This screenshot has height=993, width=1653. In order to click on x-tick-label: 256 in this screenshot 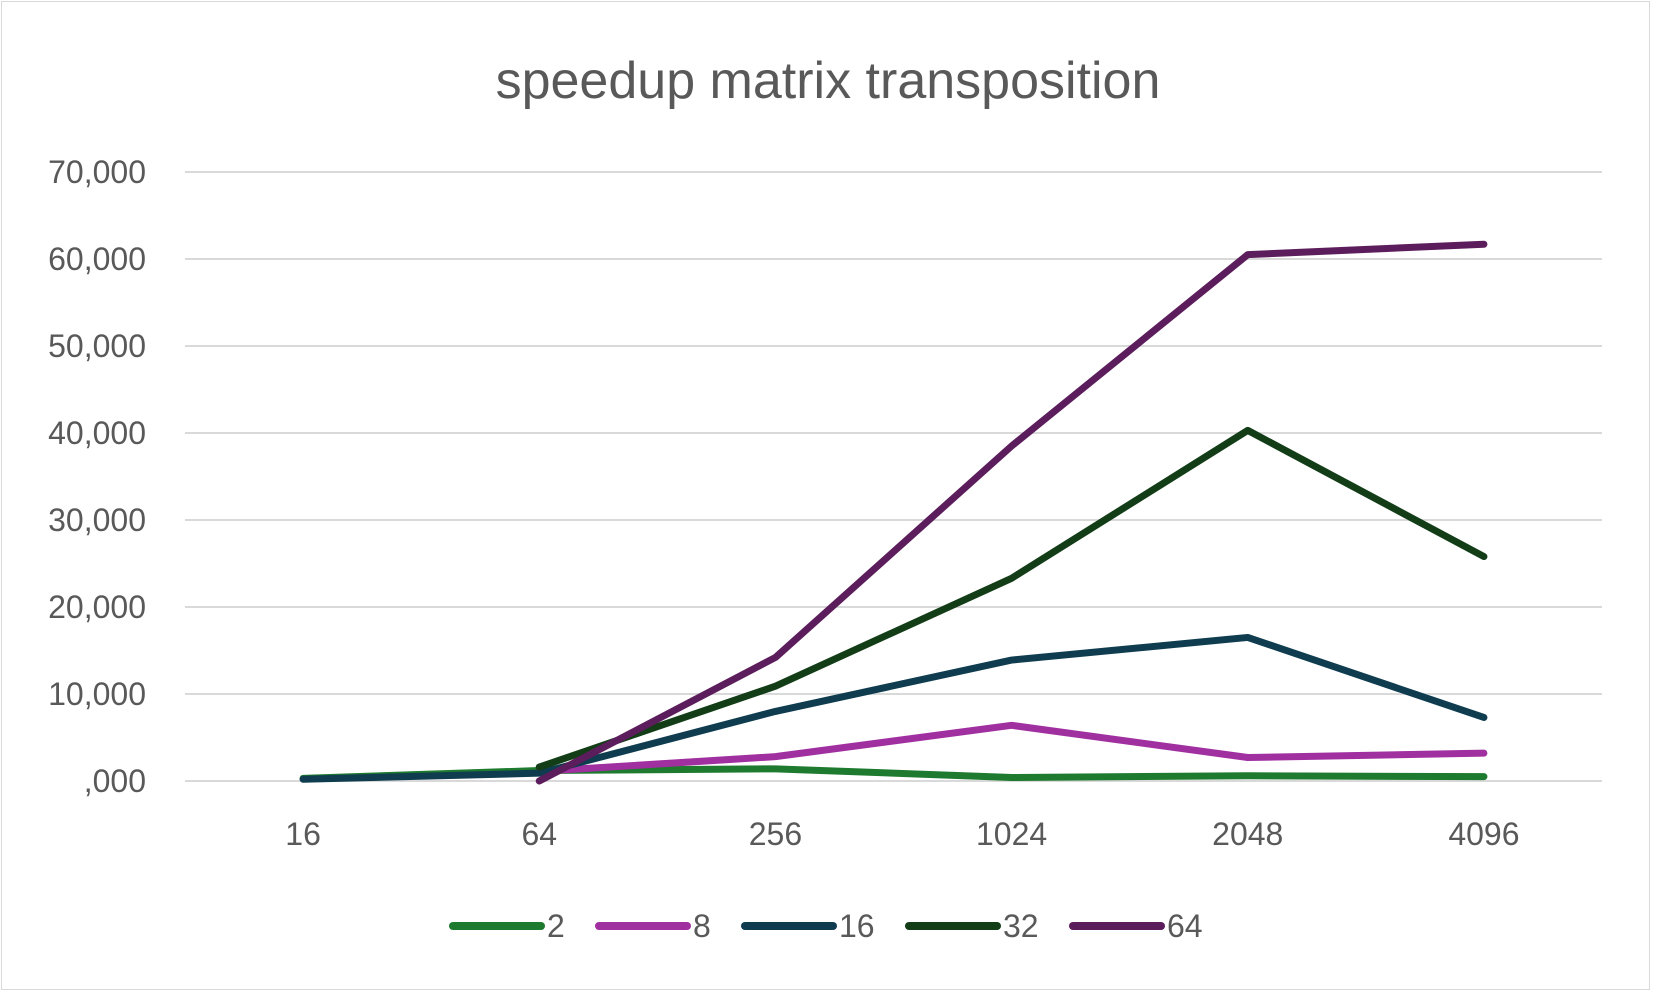, I will do `click(775, 834)`.